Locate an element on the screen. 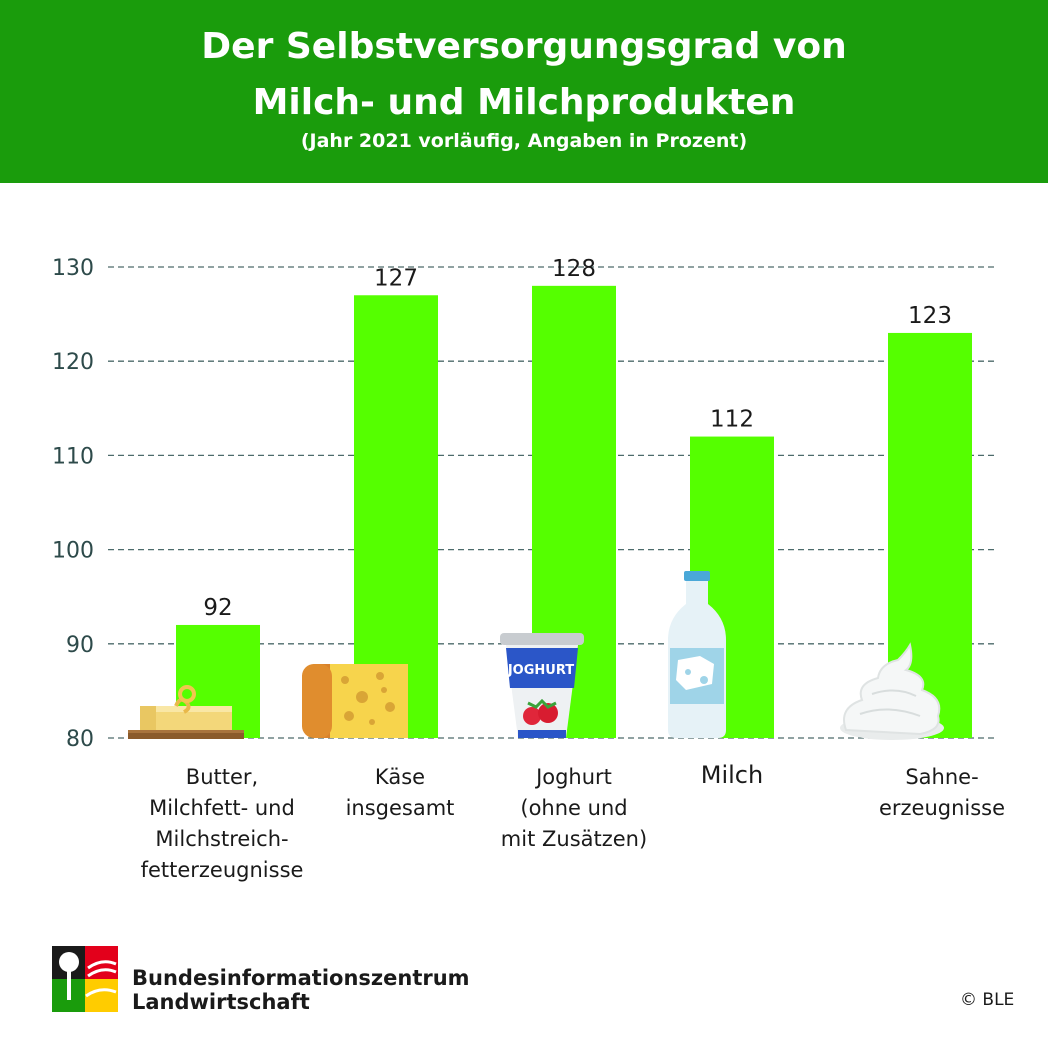  category-label-milch: Milch is located at coordinates (732, 775).